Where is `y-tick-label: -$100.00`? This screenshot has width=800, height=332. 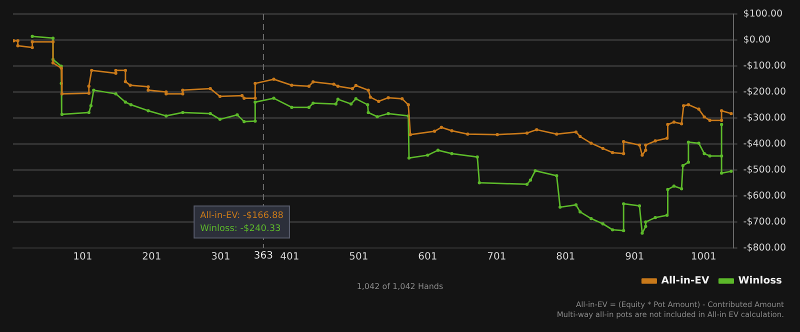
y-tick-label: -$100.00 is located at coordinates (764, 66).